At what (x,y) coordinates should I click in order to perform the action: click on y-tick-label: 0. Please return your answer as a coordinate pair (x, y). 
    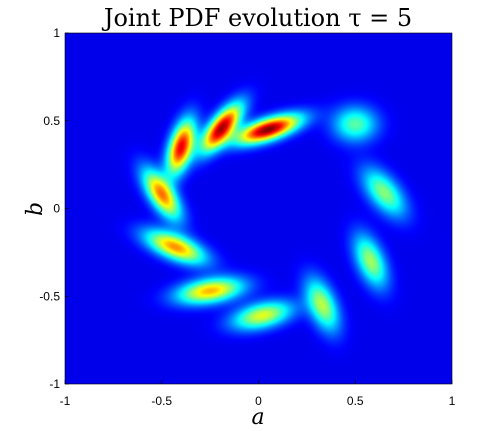
    Looking at the image, I should click on (56, 209).